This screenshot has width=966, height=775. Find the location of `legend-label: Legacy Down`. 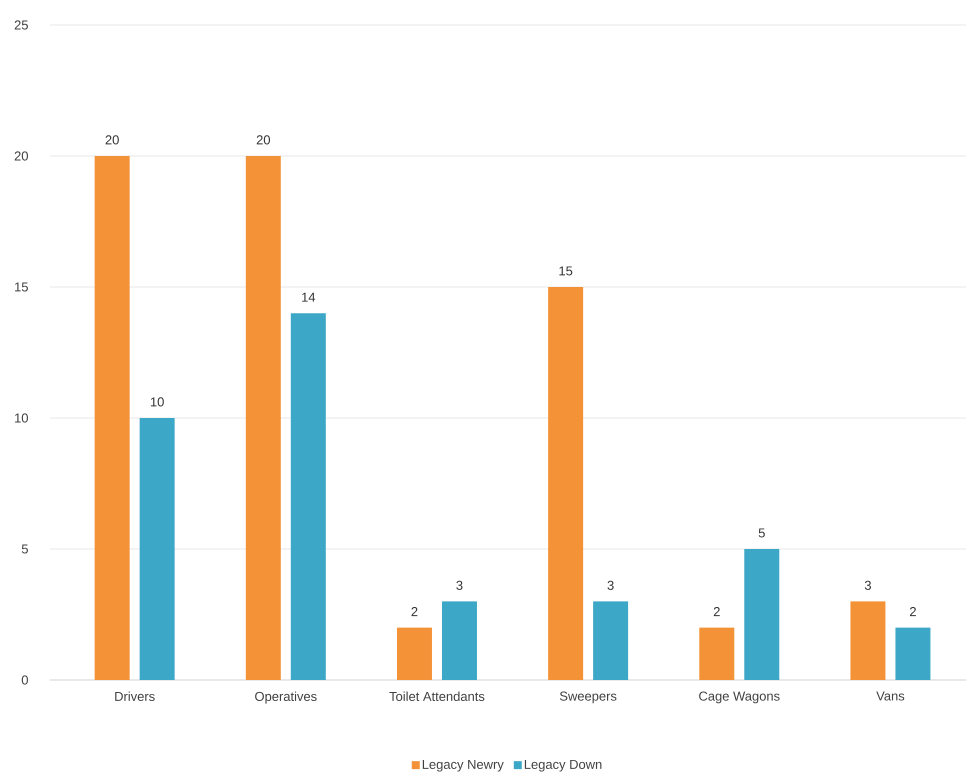

legend-label: Legacy Down is located at coordinates (563, 766).